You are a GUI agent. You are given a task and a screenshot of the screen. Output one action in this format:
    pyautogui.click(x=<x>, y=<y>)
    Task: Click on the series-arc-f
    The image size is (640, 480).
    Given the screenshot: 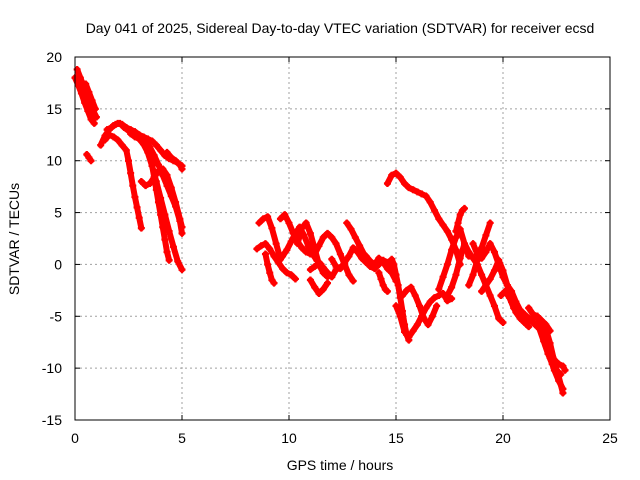 What is the action you would take?
    pyautogui.click(x=123, y=181)
    